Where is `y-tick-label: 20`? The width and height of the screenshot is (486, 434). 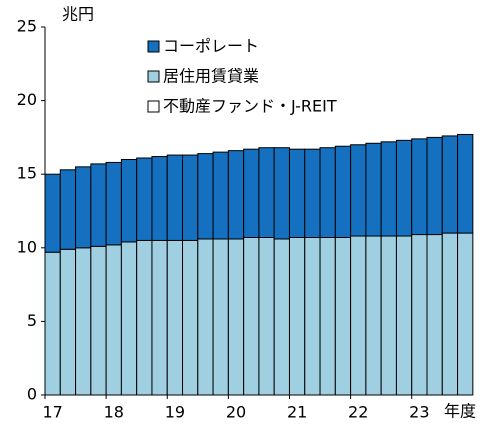
y-tick-label: 20 is located at coordinates (27, 99).